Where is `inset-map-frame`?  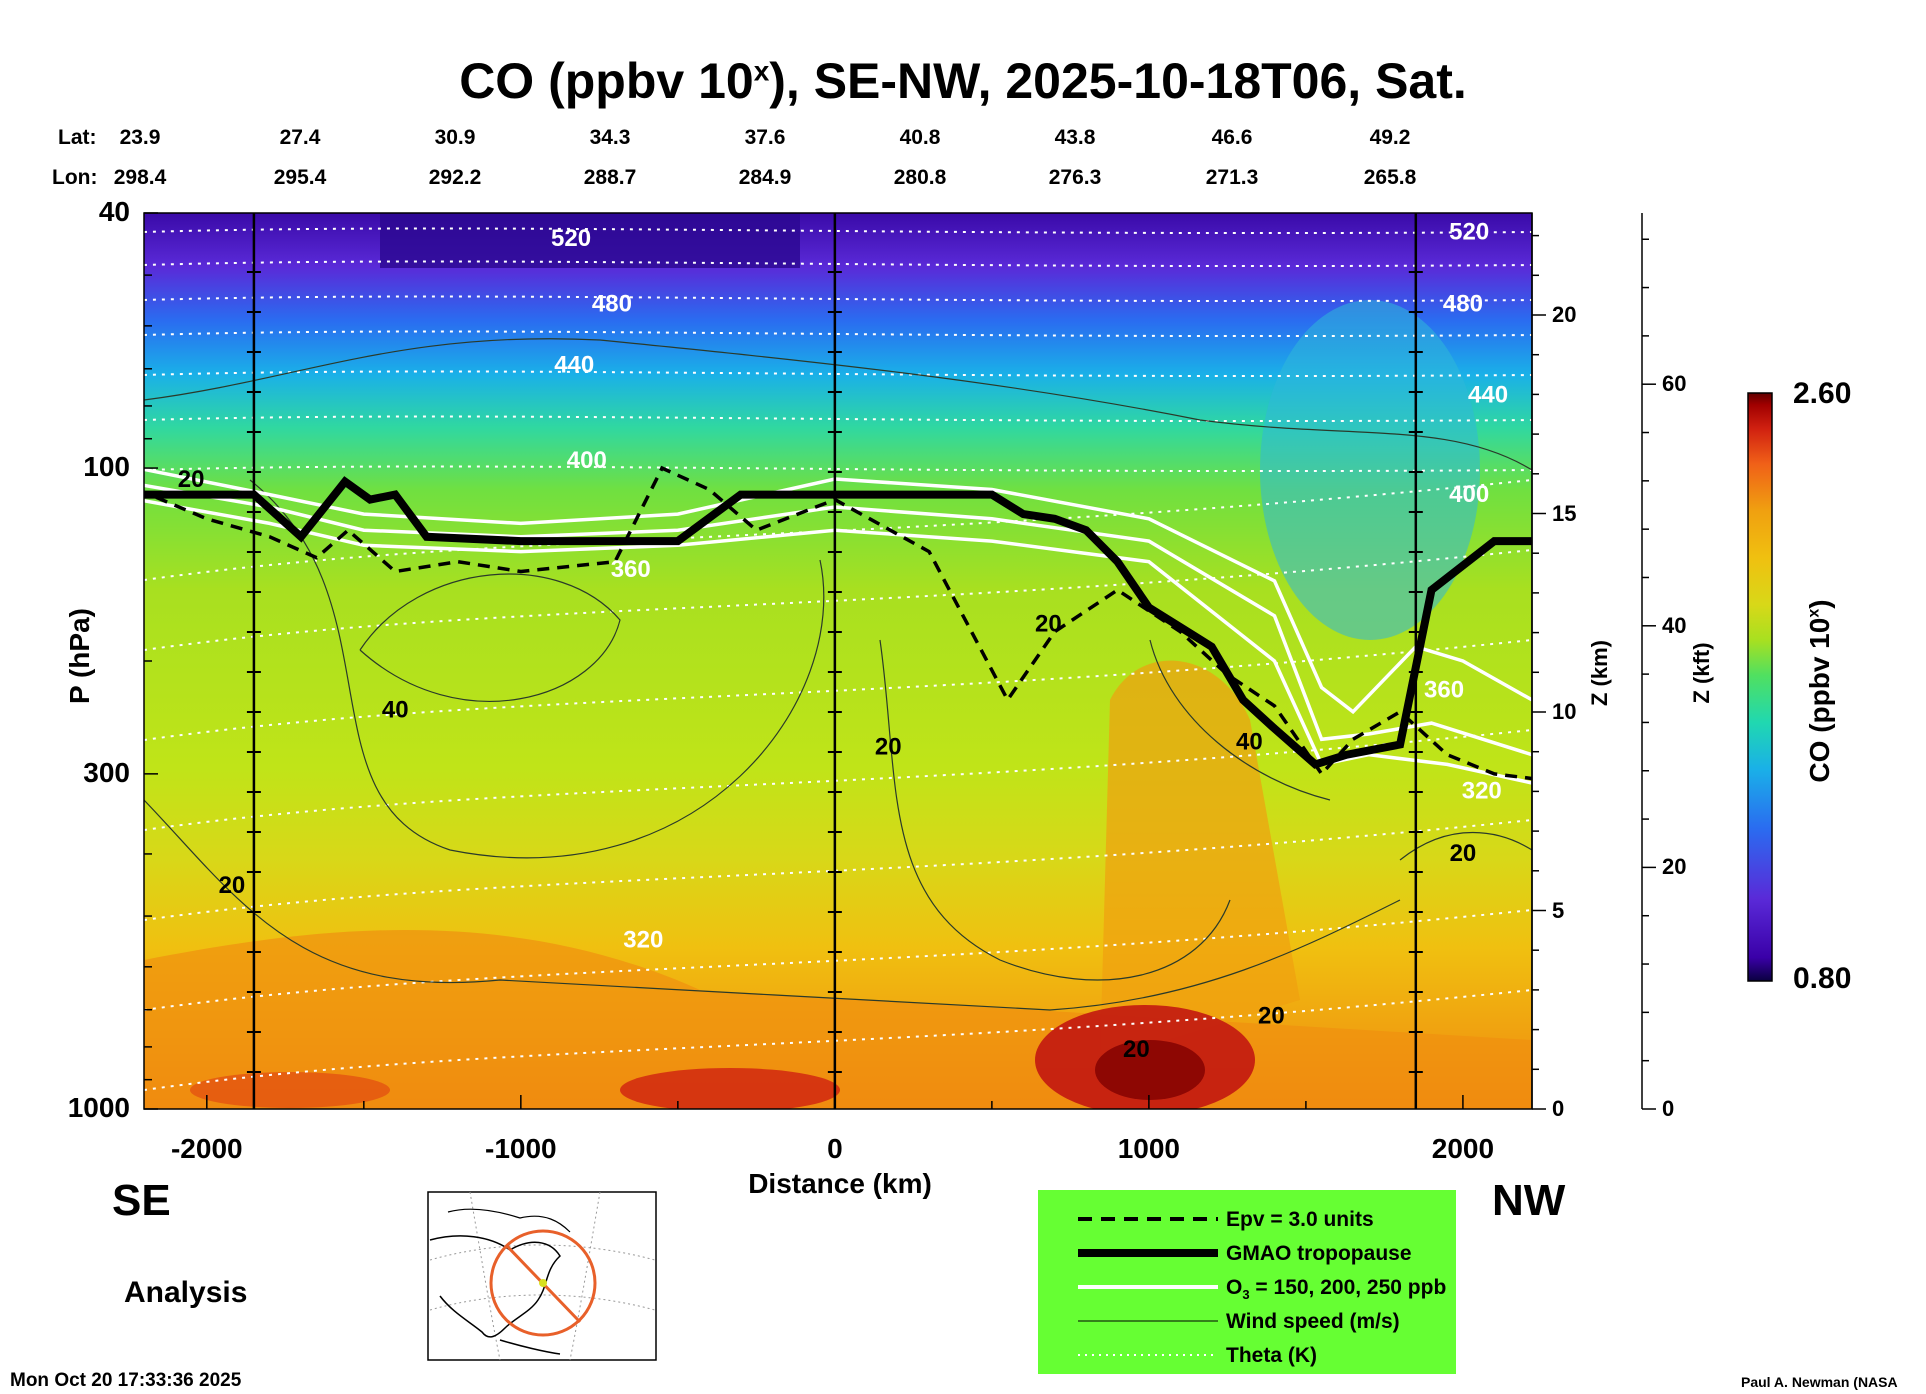 inset-map-frame is located at coordinates (542, 1276).